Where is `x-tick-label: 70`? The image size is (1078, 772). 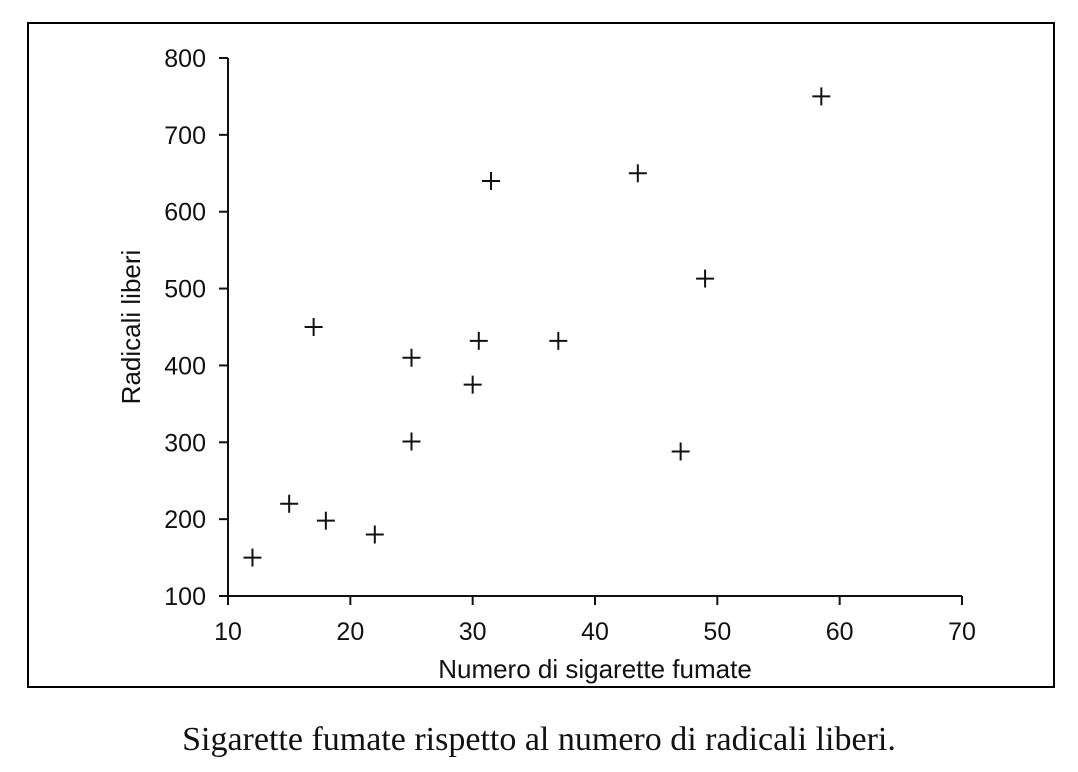 x-tick-label: 70 is located at coordinates (962, 632).